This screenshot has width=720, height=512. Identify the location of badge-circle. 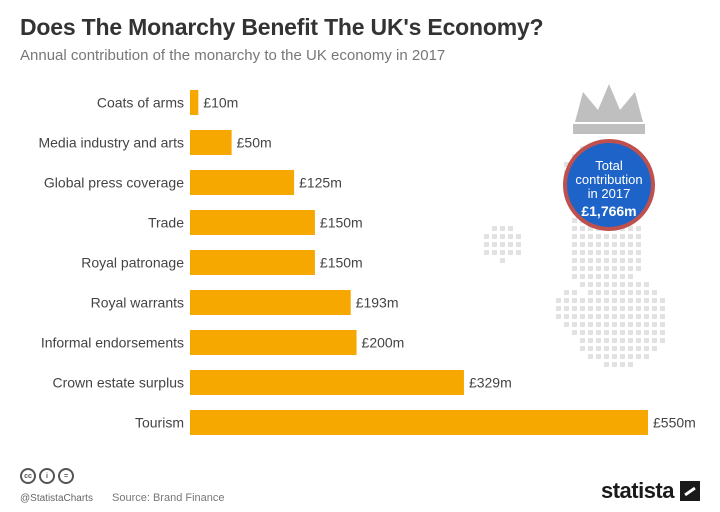
(609, 185).